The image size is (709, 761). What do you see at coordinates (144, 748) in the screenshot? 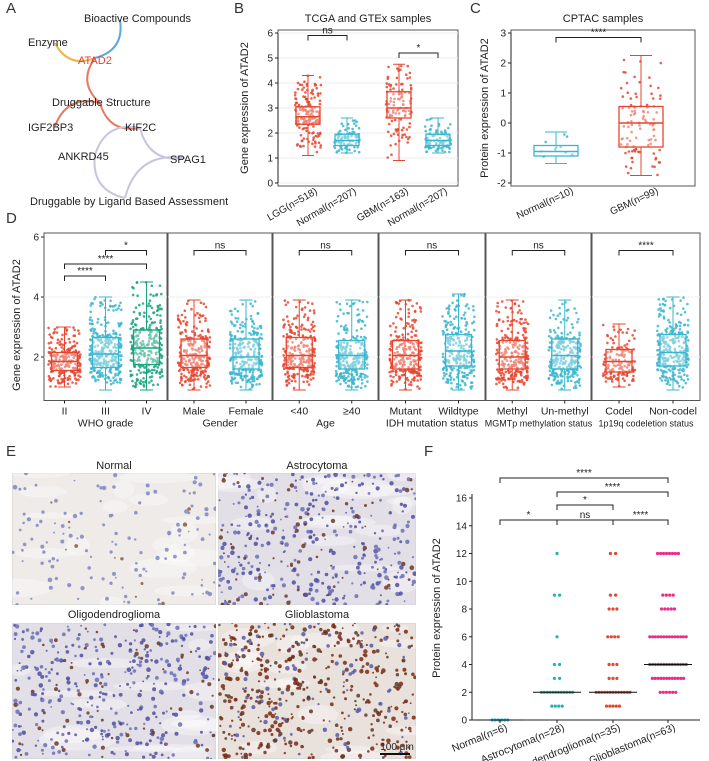
I see `ihc-texture` at bounding box center [144, 748].